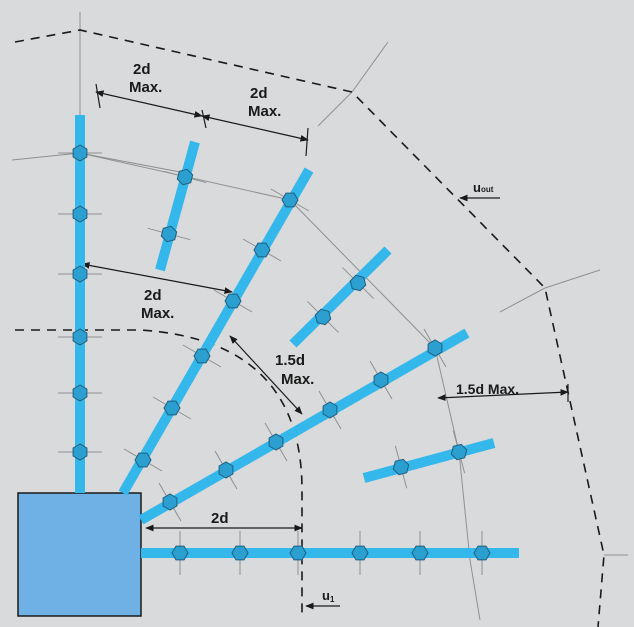 The image size is (634, 627). Describe the element at coordinates (98, 96) in the screenshot. I see `dim-top-left-extension-a` at that location.